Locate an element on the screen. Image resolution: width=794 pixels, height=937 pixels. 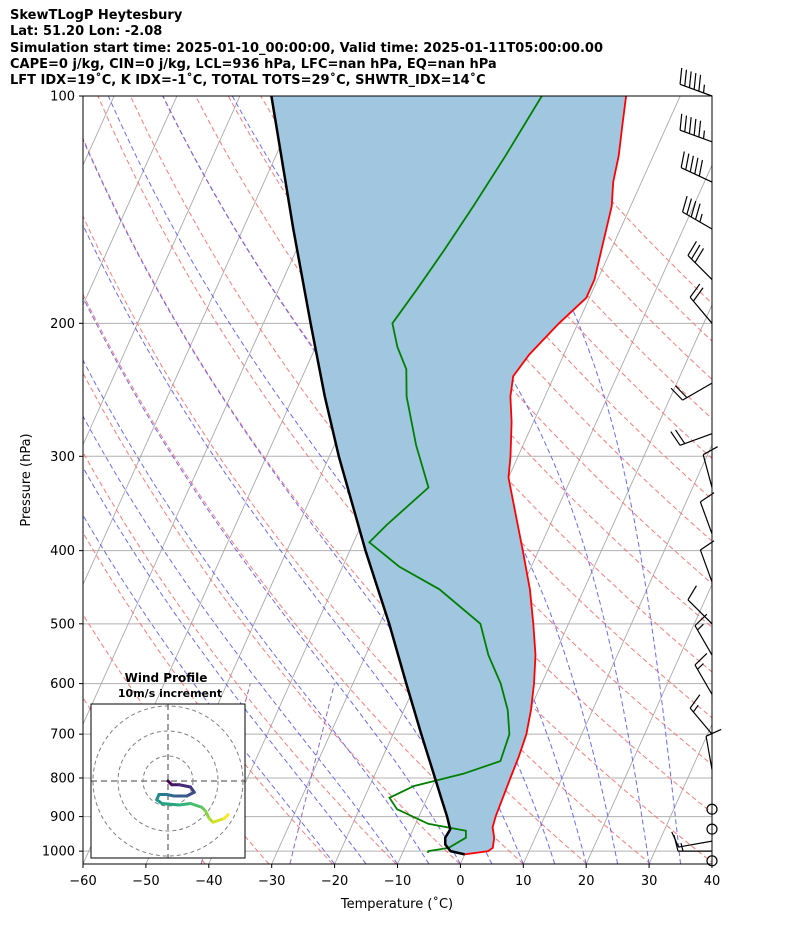
hodograph-title: Wind Profile is located at coordinates (166, 678).